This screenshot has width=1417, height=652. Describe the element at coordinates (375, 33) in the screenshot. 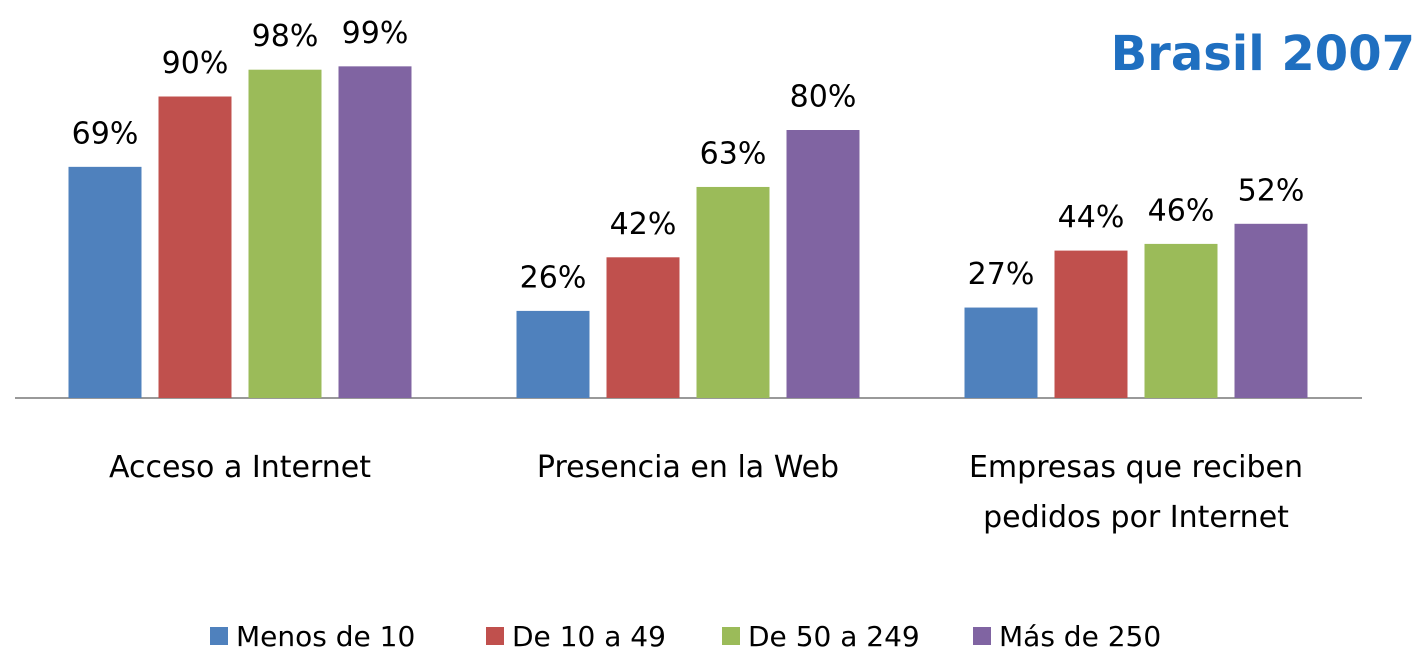

I see `data-label: 99%` at that location.